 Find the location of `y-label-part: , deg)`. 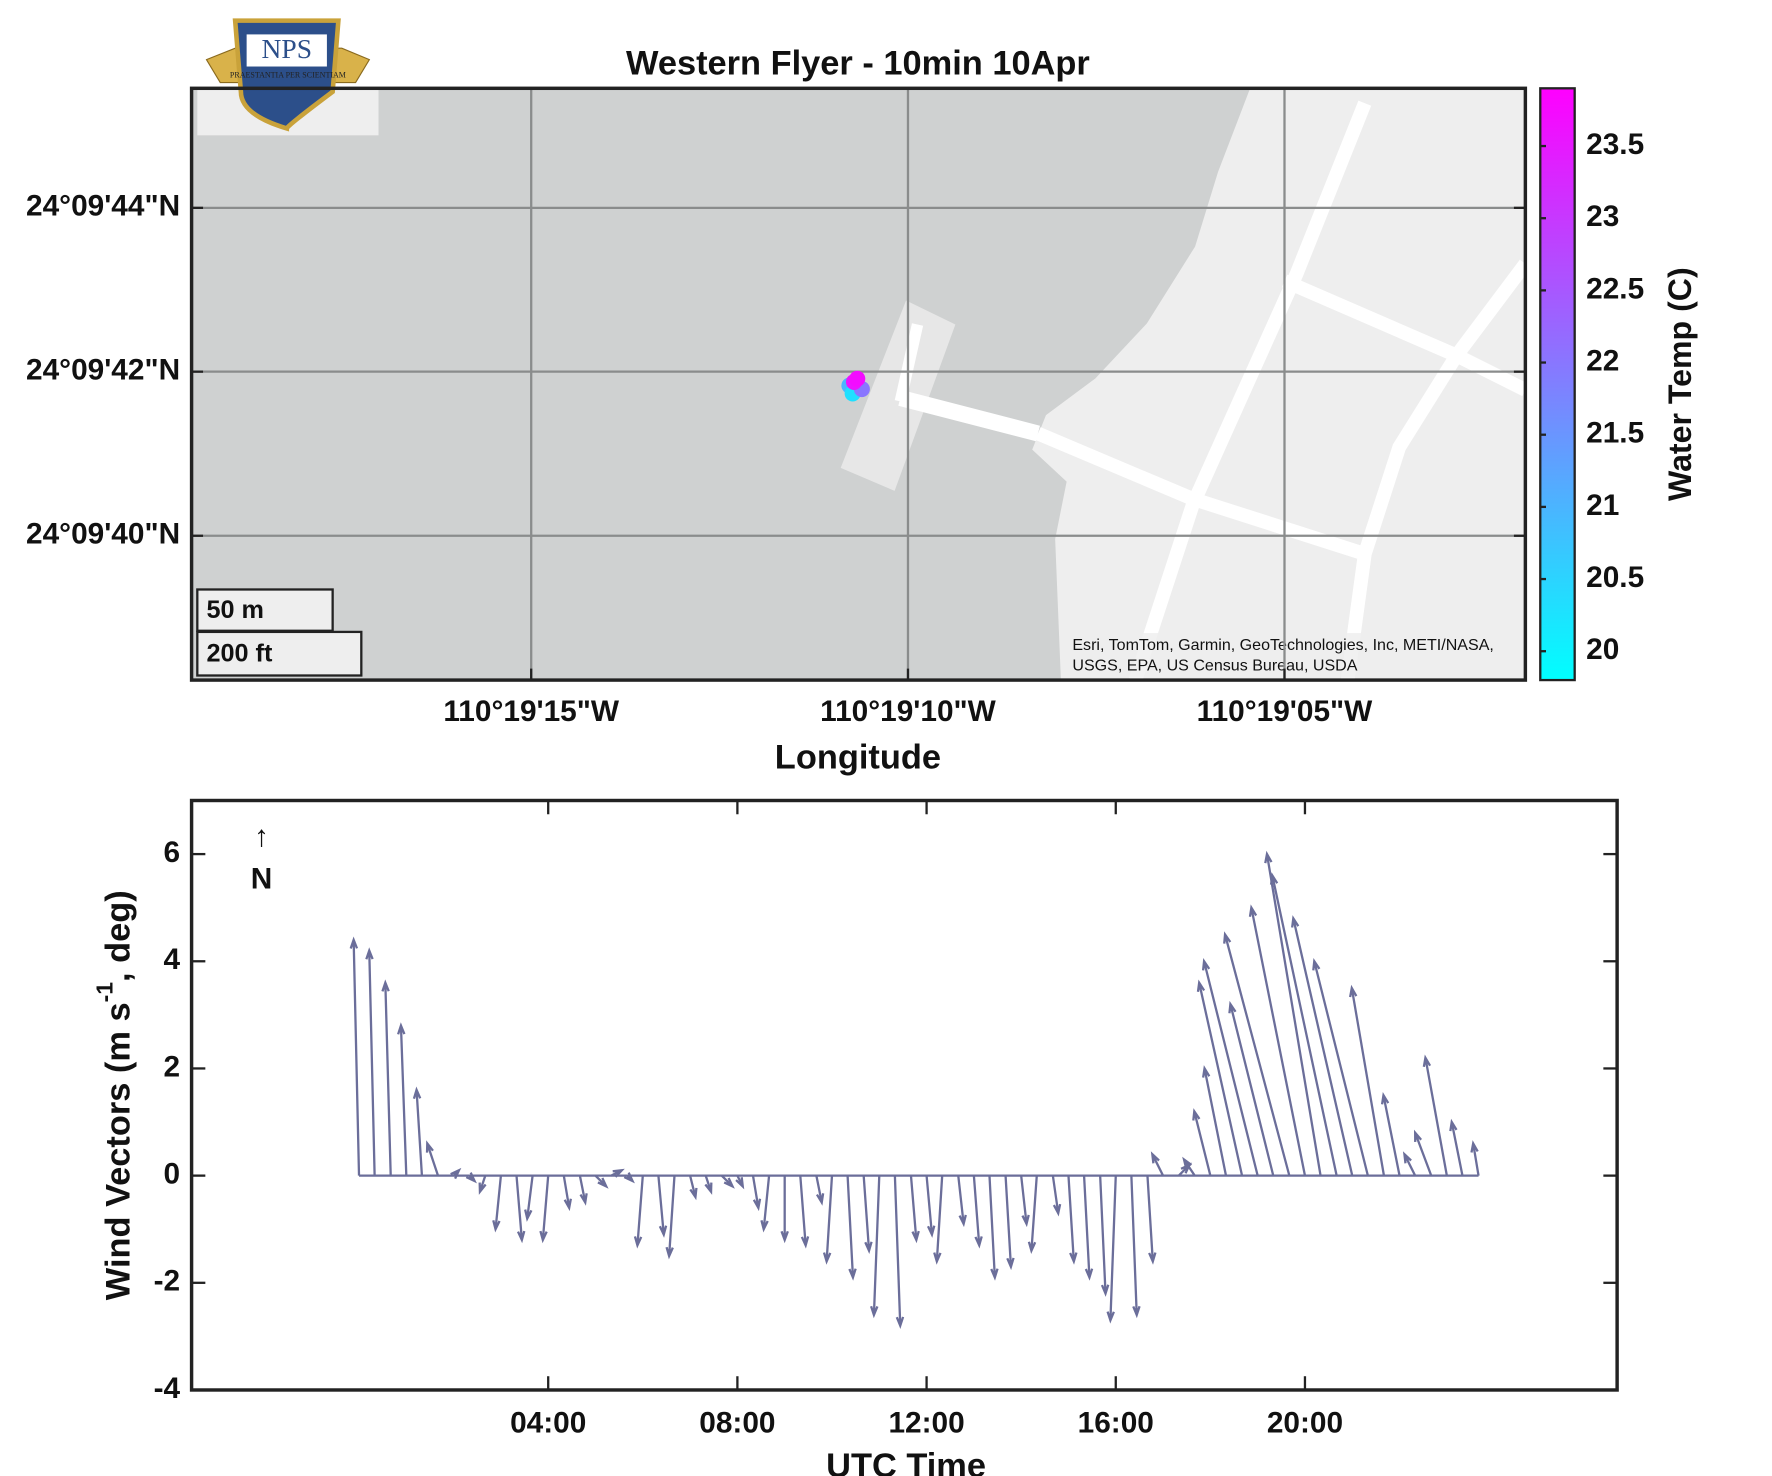

y-label-part: , deg) is located at coordinates (119, 936).